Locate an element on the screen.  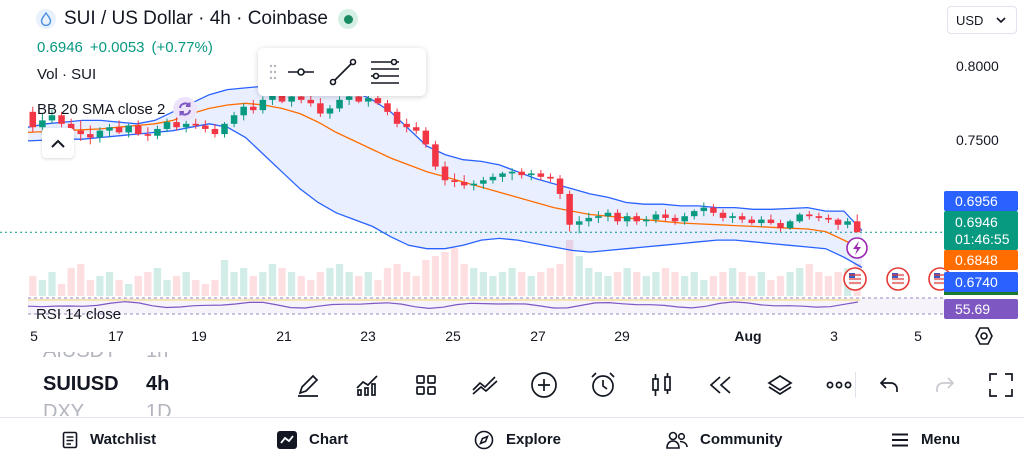
fullscreen-icon is located at coordinates (1000, 385).